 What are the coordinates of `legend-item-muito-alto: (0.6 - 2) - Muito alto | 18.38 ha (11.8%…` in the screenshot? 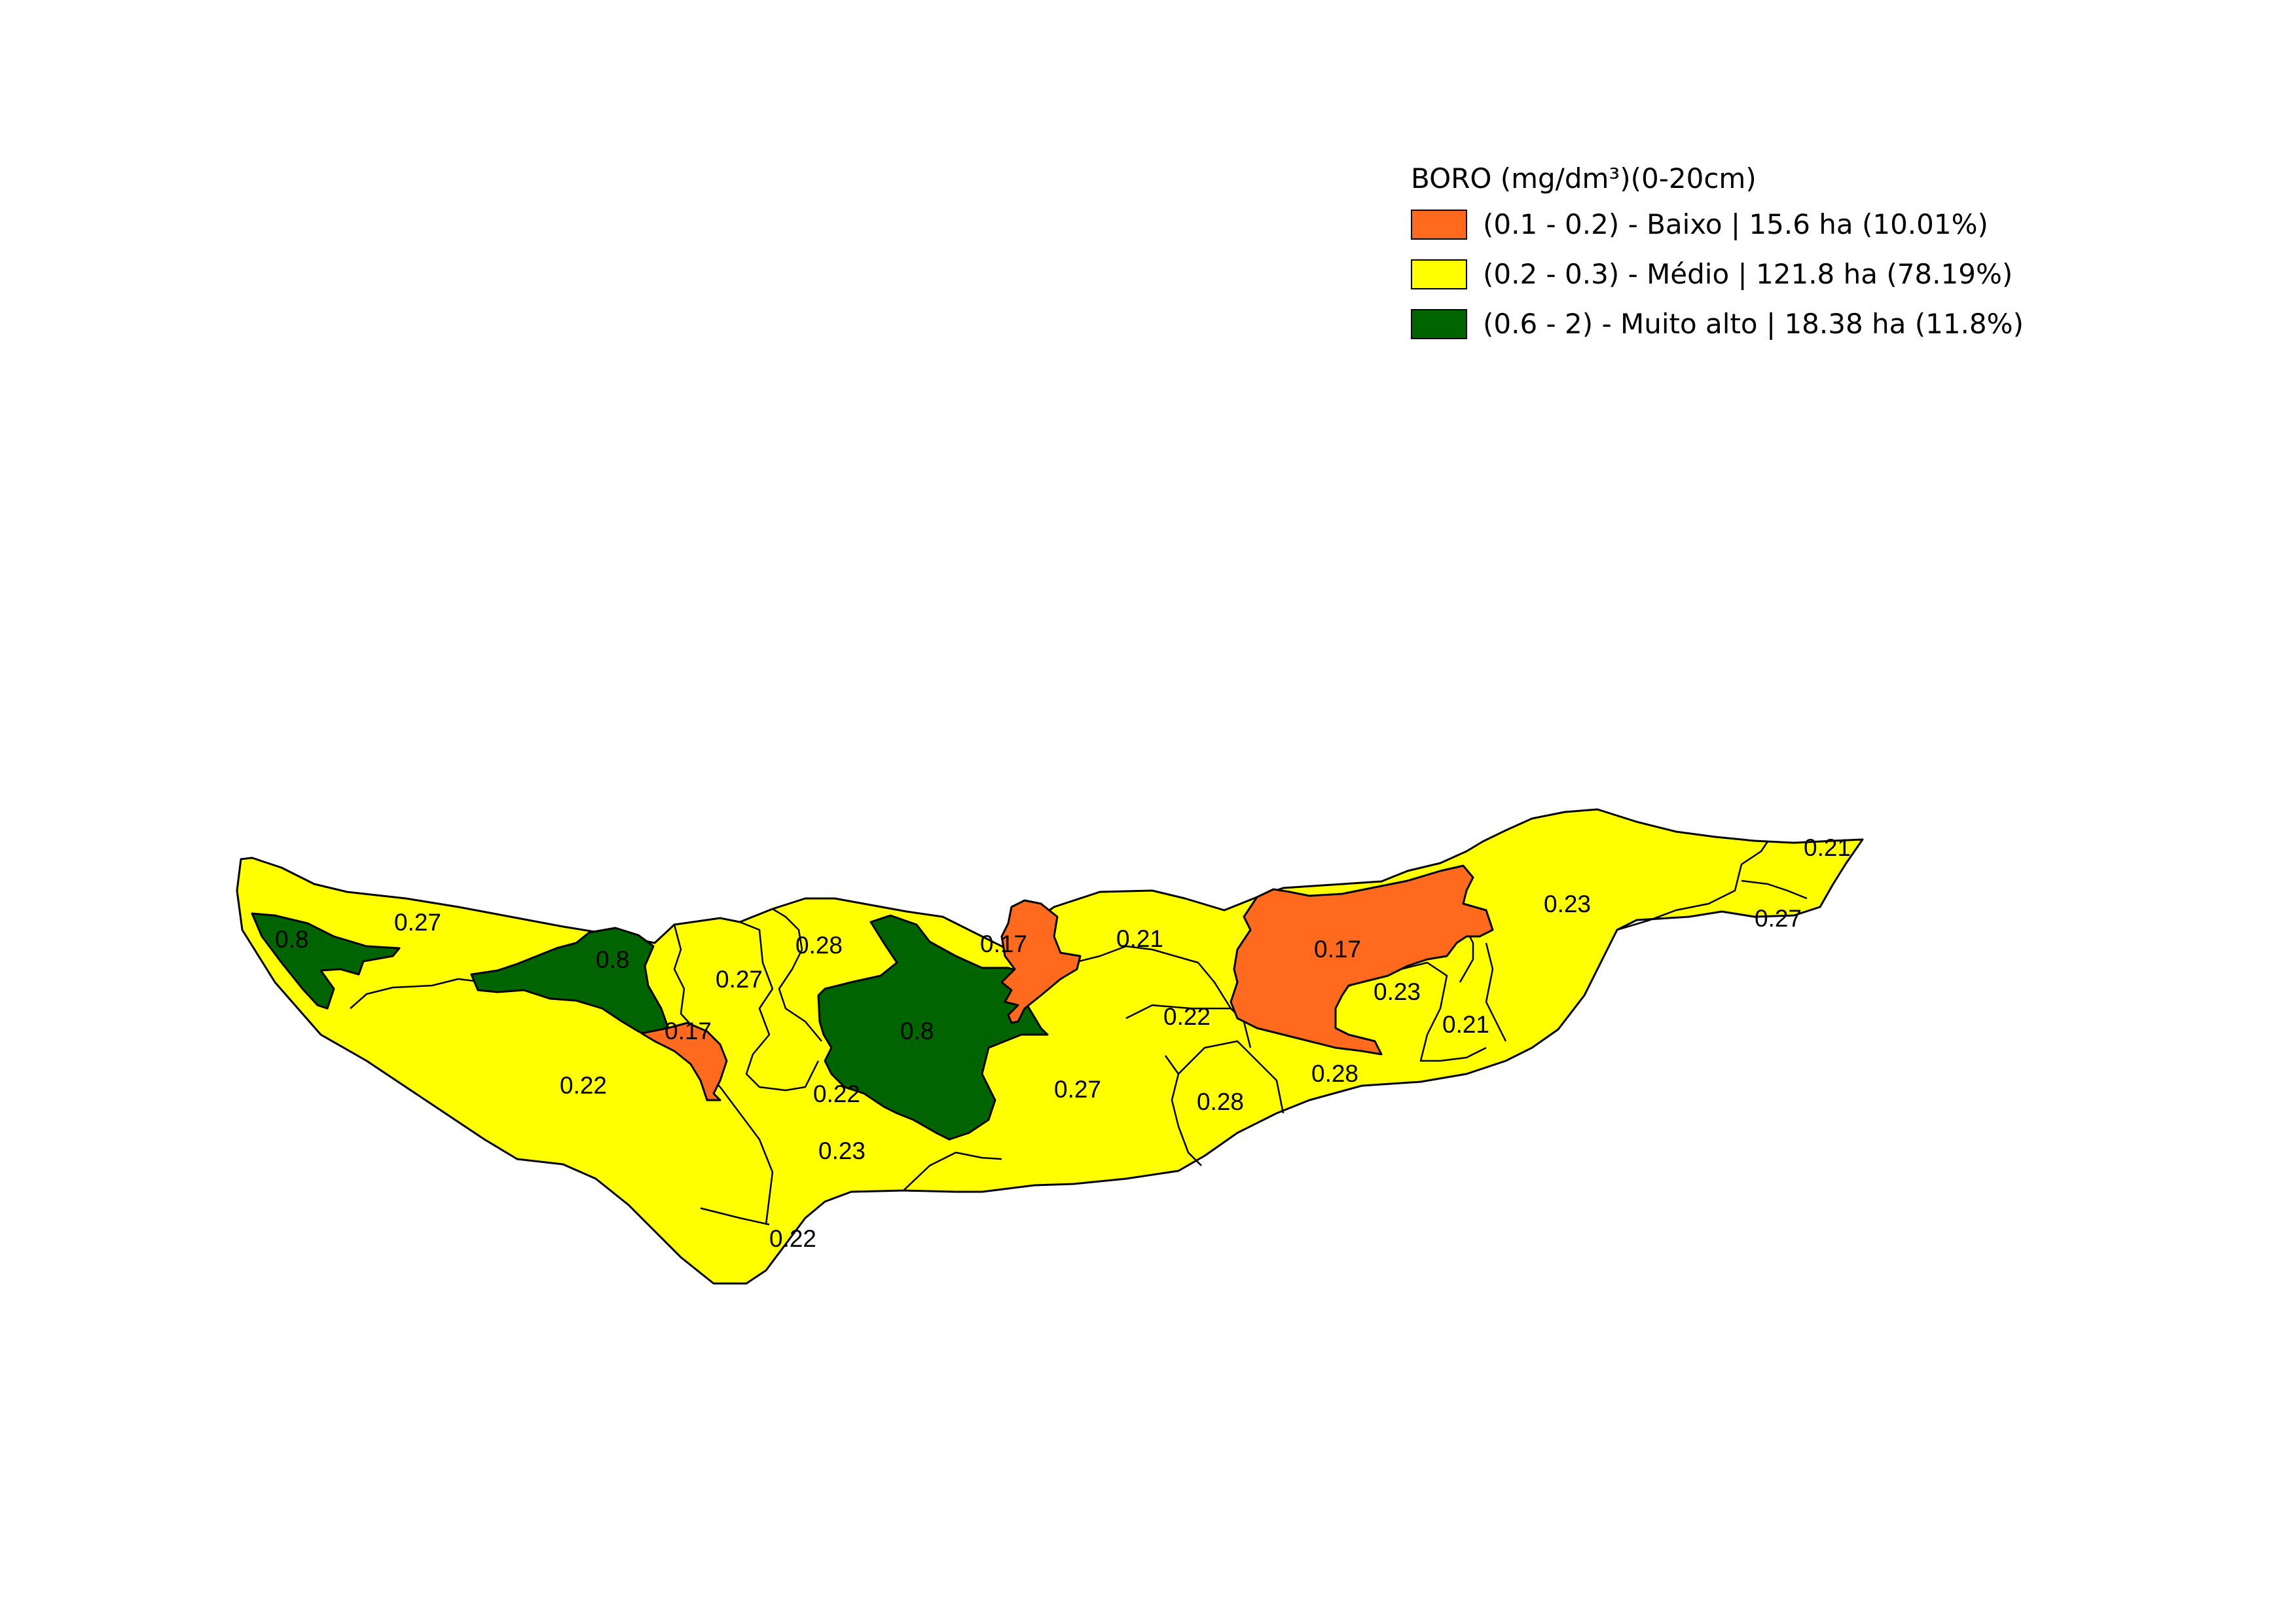 It's located at (1717, 324).